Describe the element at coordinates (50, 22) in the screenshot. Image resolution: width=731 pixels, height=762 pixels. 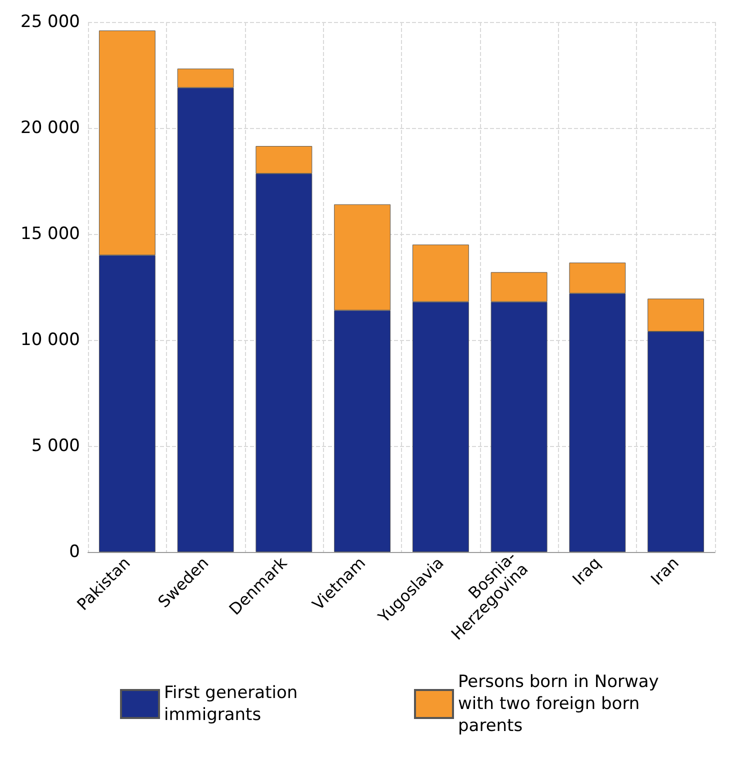
I see `y-tick-label: 25 000` at that location.